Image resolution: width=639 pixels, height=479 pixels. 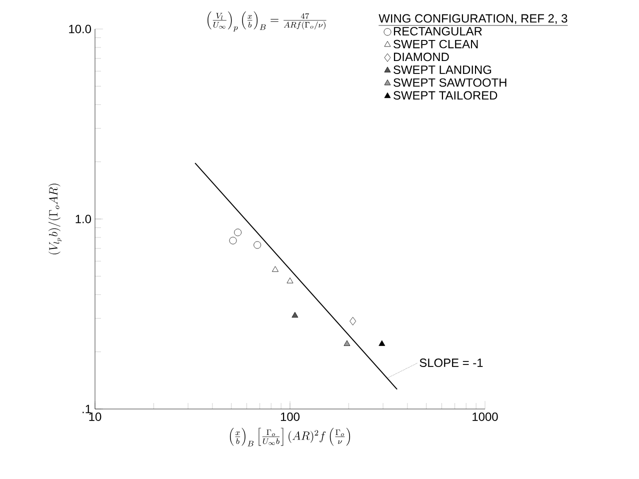 I want to click on y-tick-label: 10.0, so click(x=80, y=29).